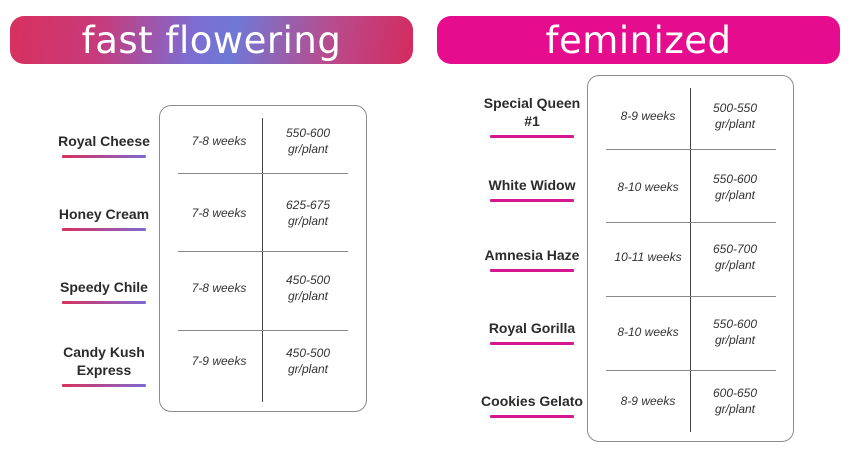 The width and height of the screenshot is (848, 457). Describe the element at coordinates (532, 185) in the screenshot. I see `strain-name-text: White Widow` at that location.